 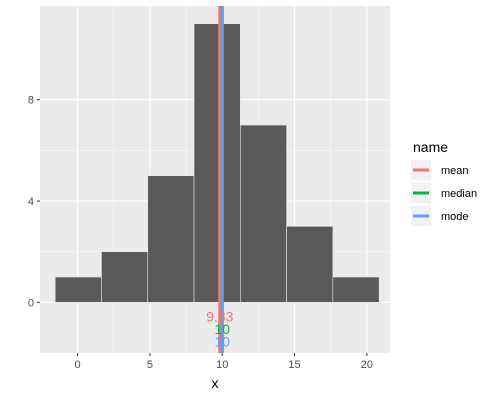 What do you see at coordinates (78, 365) in the screenshot?
I see `x-tick-label: 0` at bounding box center [78, 365].